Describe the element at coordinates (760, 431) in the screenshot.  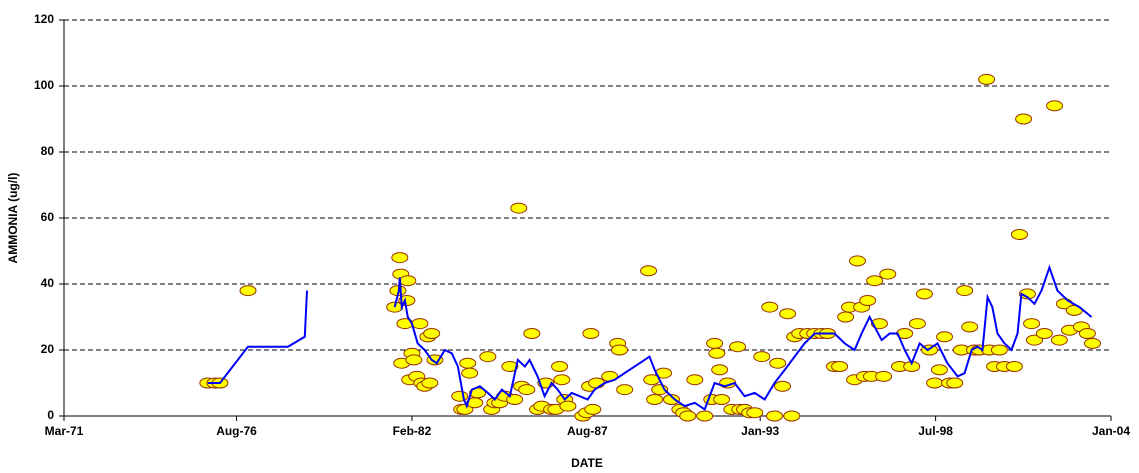
I see `x-tick-label: Jan-93` at that location.